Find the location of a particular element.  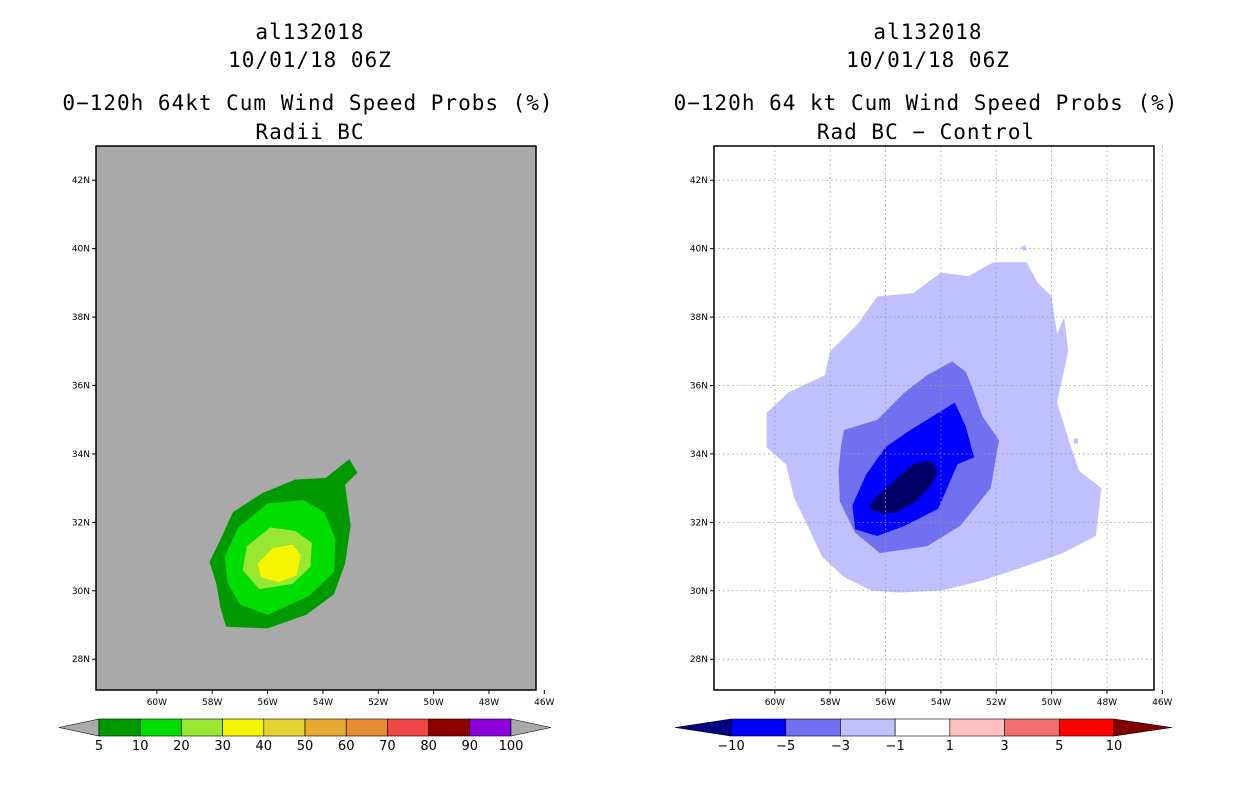

left-y-tick-label-3: 34N is located at coordinates (81, 455).